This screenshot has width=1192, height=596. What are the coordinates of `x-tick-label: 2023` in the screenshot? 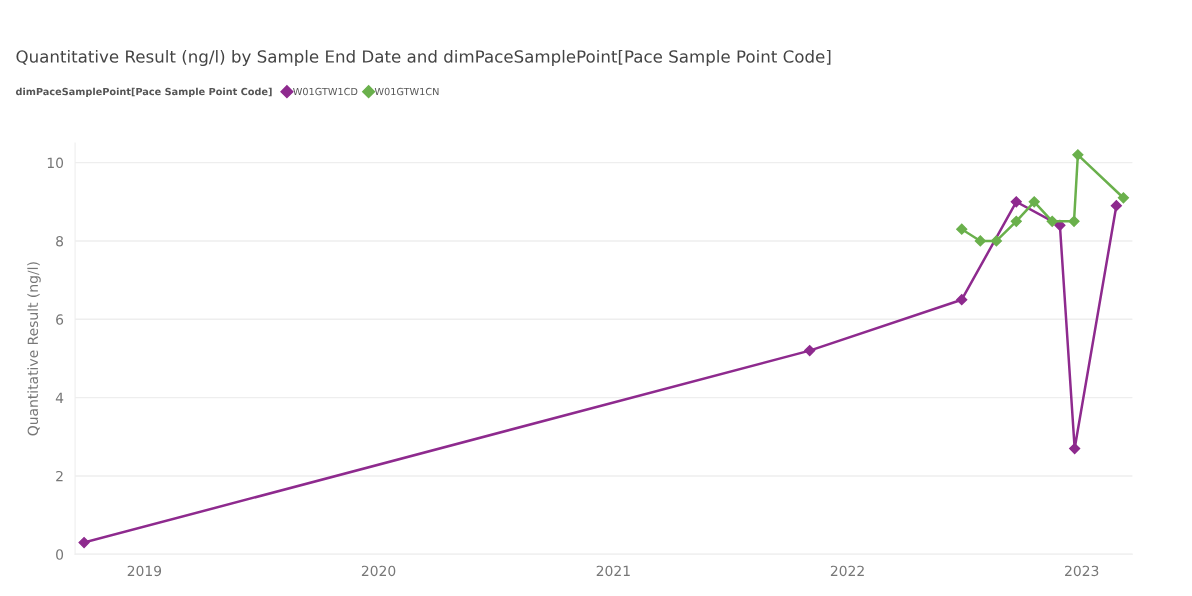 It's located at (1082, 571).